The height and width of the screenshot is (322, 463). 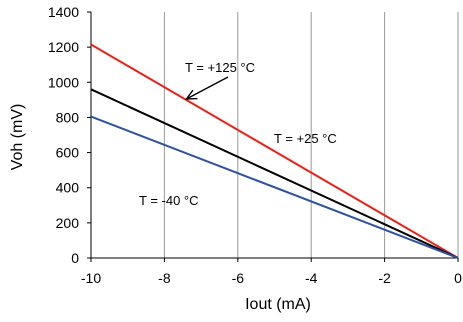 What do you see at coordinates (63, 82) in the screenshot?
I see `y-tick-label: 1000` at bounding box center [63, 82].